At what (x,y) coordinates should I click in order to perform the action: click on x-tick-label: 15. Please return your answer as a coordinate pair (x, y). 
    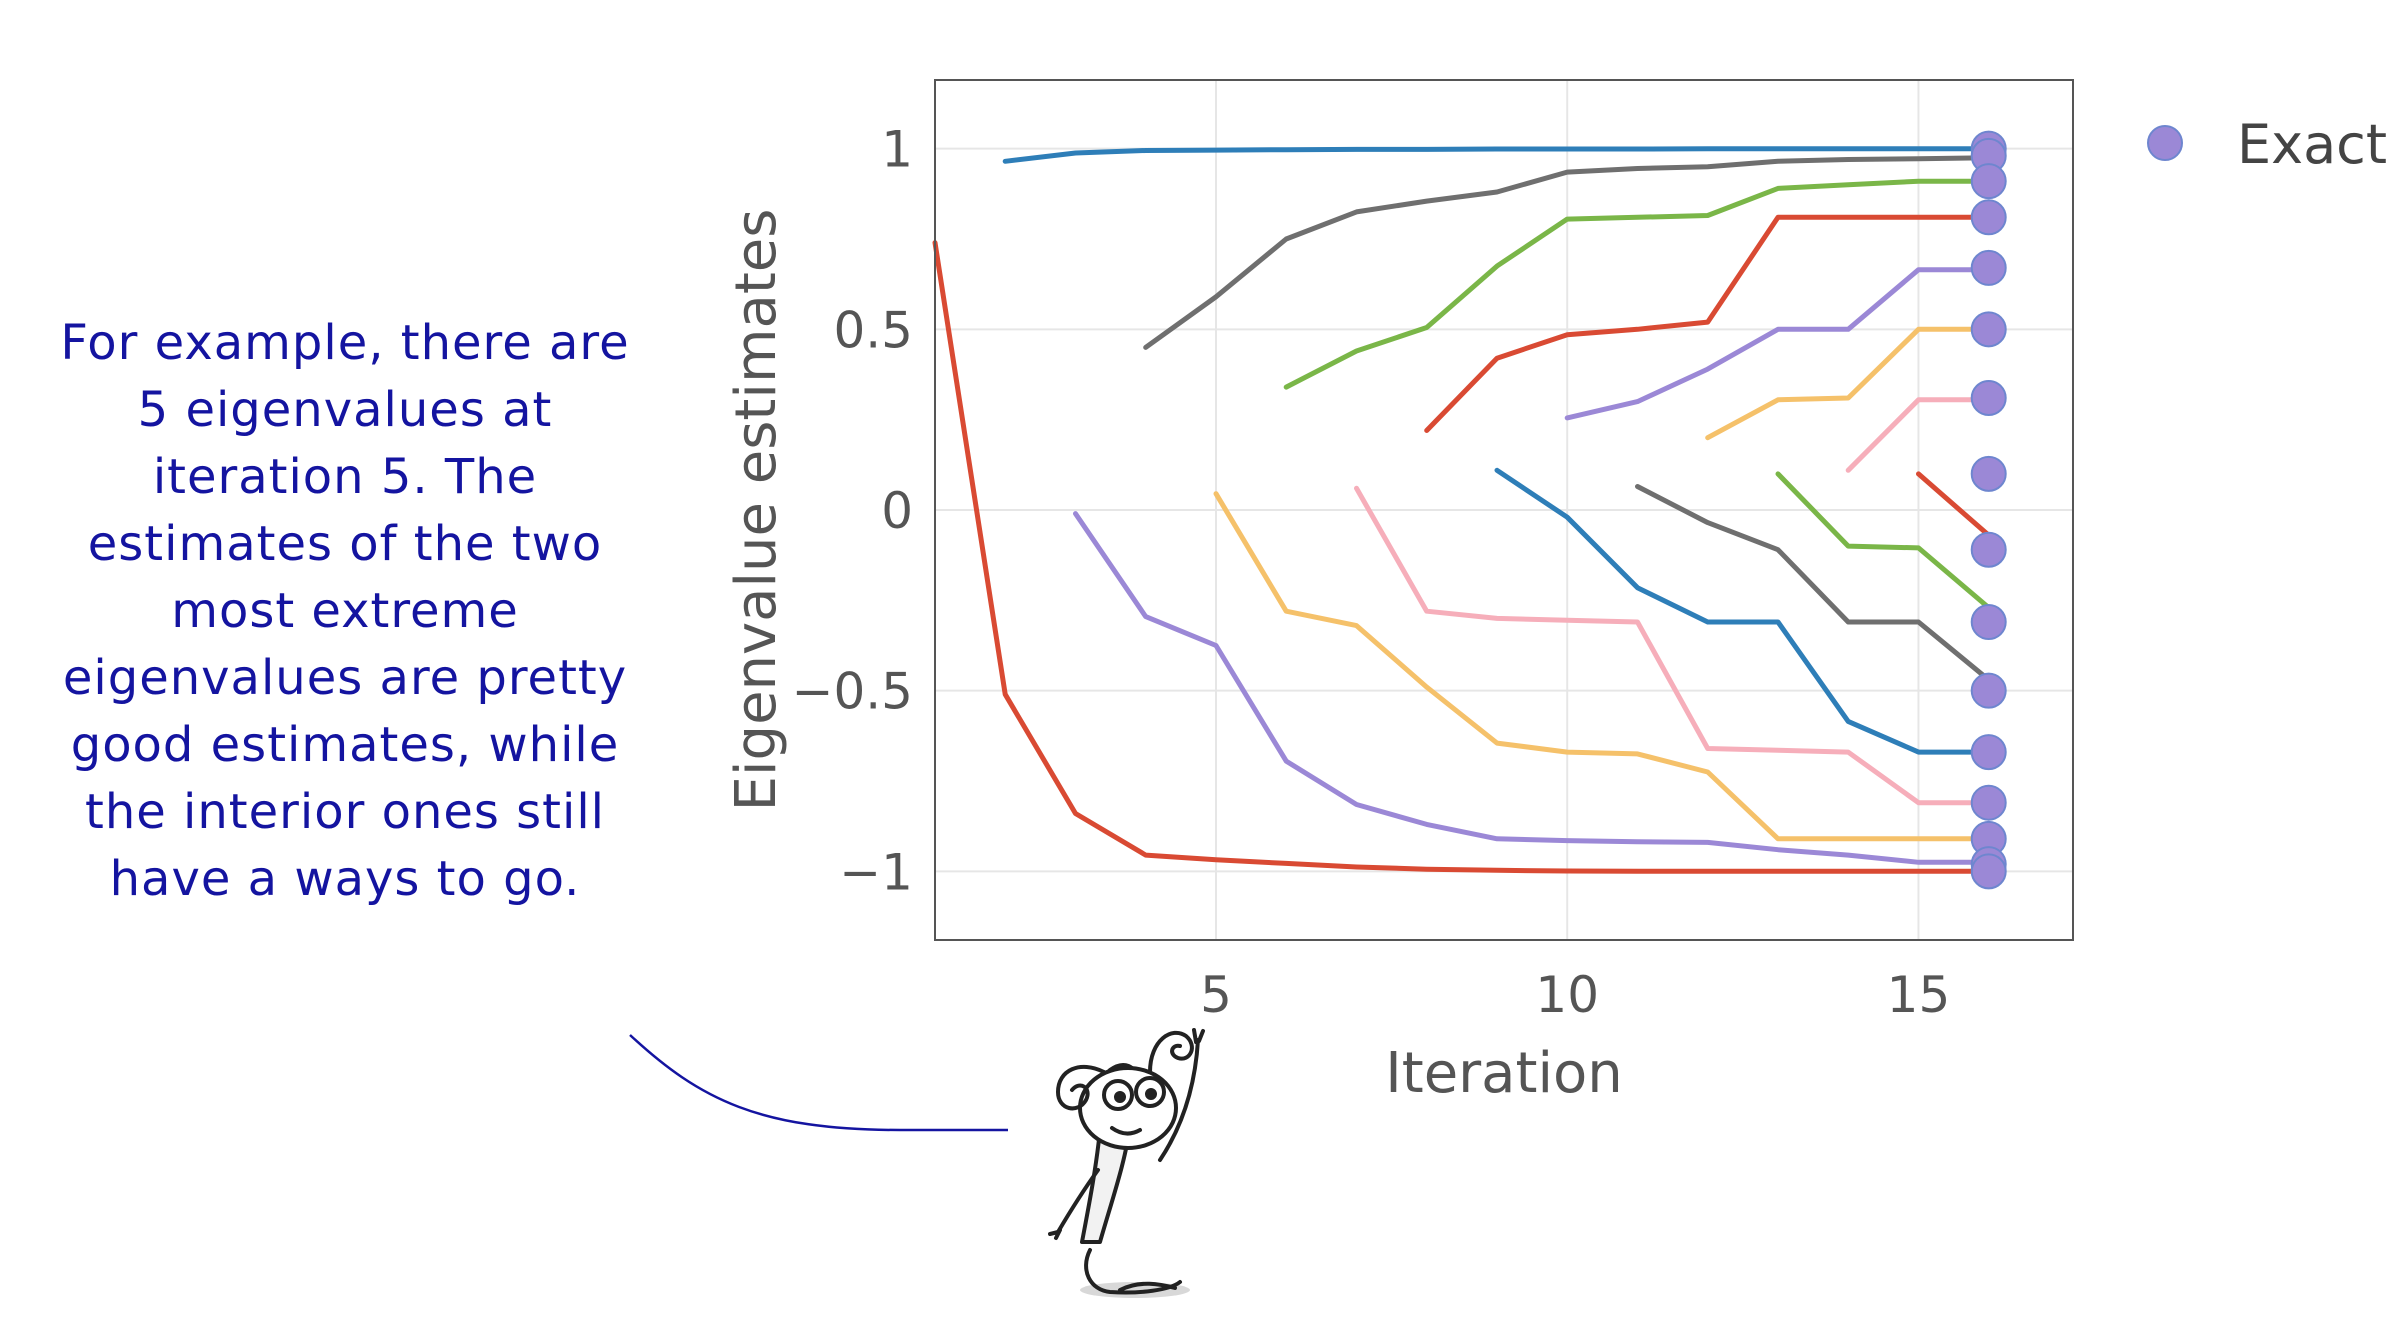
    Looking at the image, I should click on (1919, 995).